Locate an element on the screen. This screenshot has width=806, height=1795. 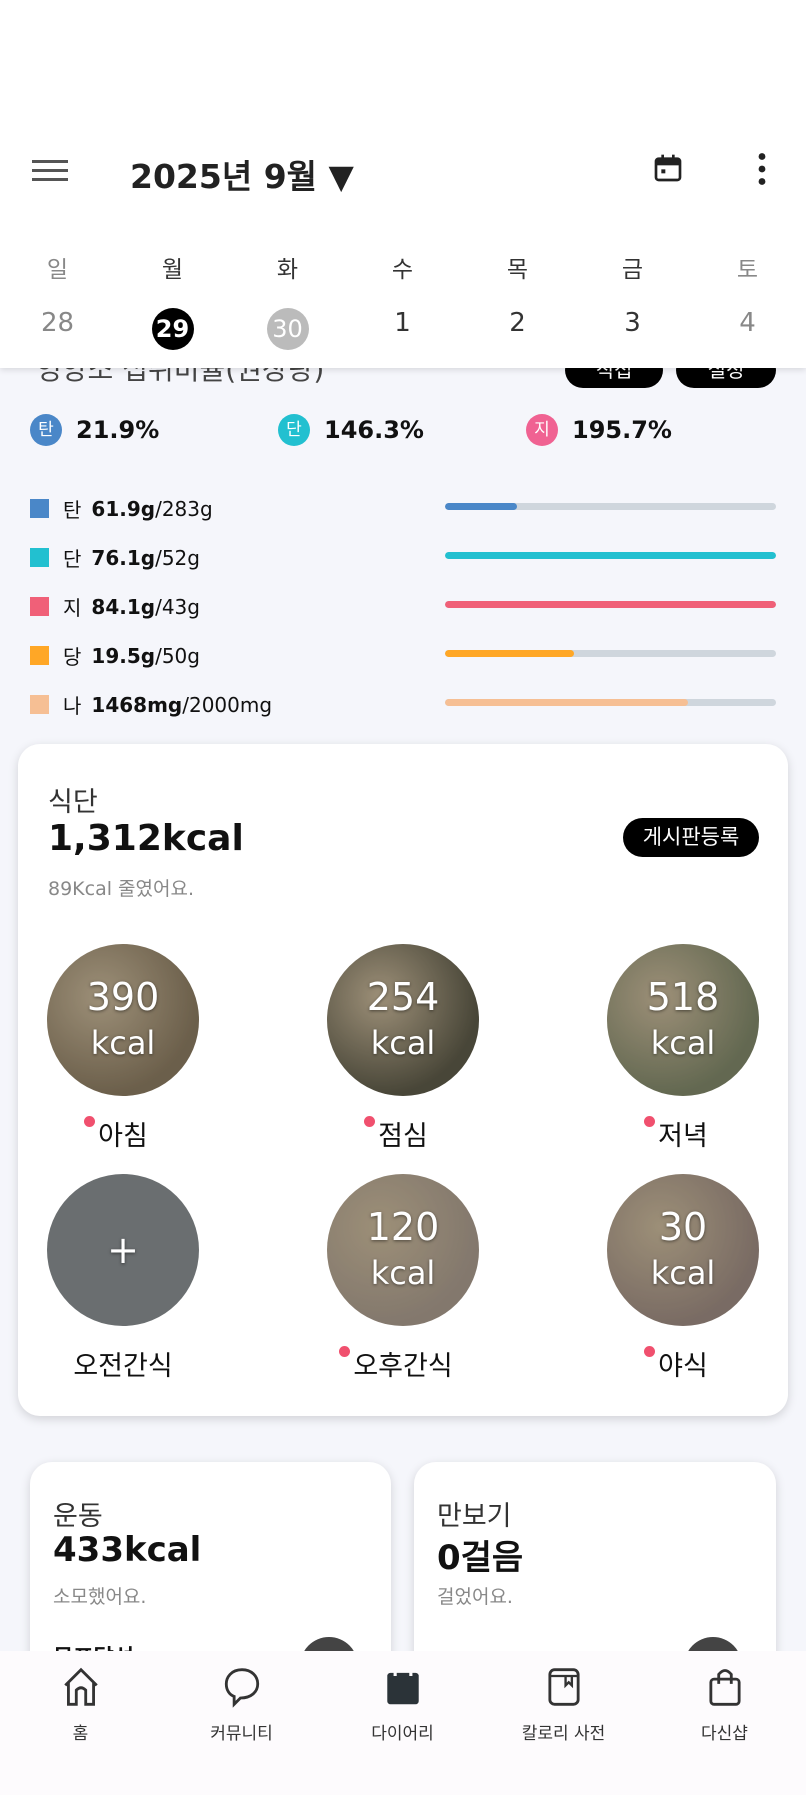
exercise-title: 운동 is located at coordinates (78, 1516).